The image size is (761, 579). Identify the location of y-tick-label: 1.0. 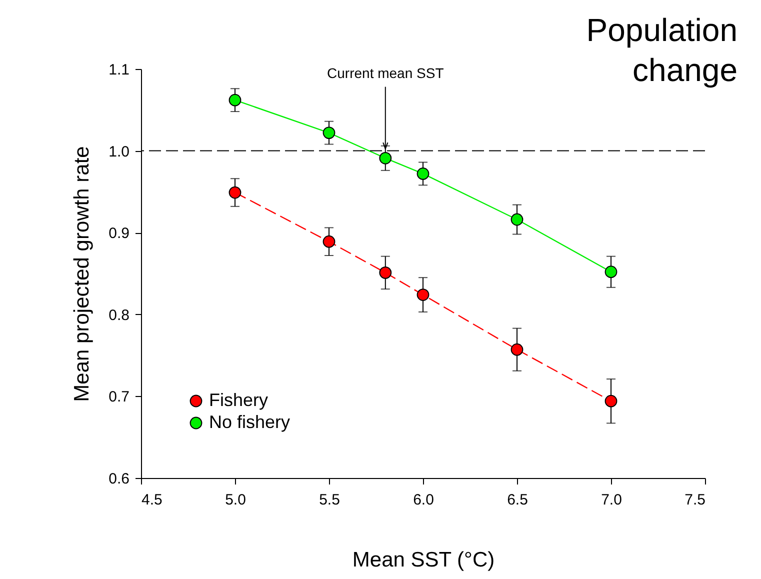
(119, 151).